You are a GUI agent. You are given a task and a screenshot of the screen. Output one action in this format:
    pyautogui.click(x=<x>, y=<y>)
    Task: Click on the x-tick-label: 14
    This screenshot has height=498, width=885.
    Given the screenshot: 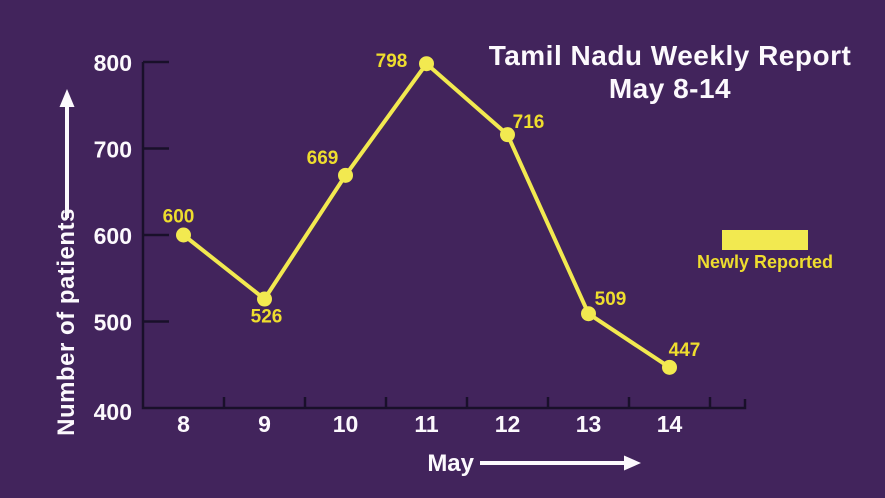 What is the action you would take?
    pyautogui.click(x=670, y=424)
    